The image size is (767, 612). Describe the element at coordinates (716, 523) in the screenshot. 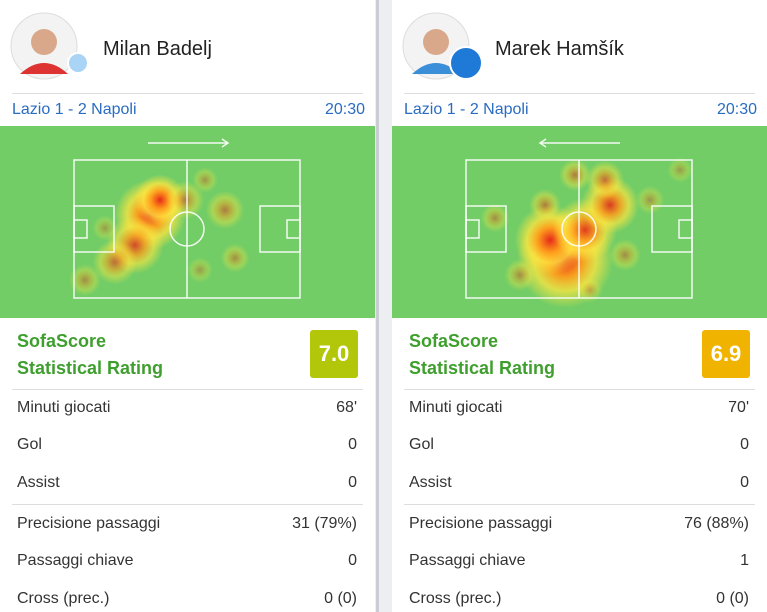

I see `stat-value: 76 (88%)` at that location.